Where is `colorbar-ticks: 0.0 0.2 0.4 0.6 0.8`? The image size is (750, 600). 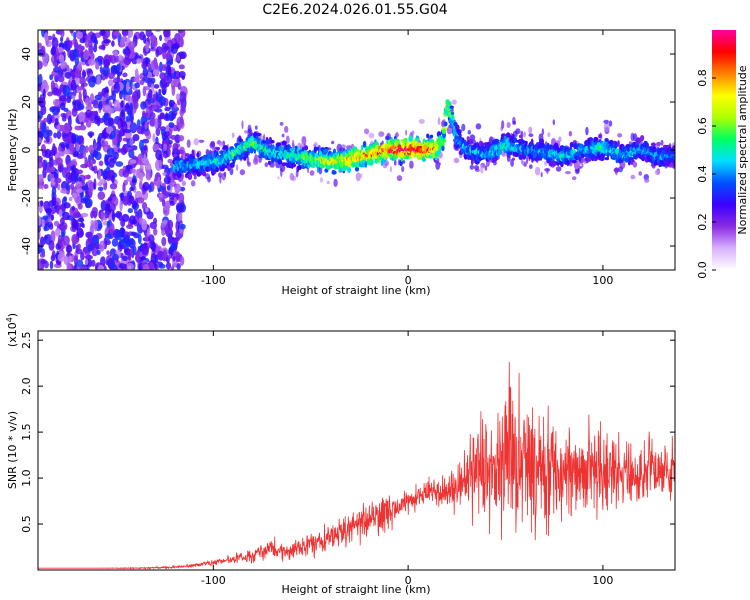
colorbar-ticks: 0.0 0.2 0.4 0.6 0.8 is located at coordinates (706, 174).